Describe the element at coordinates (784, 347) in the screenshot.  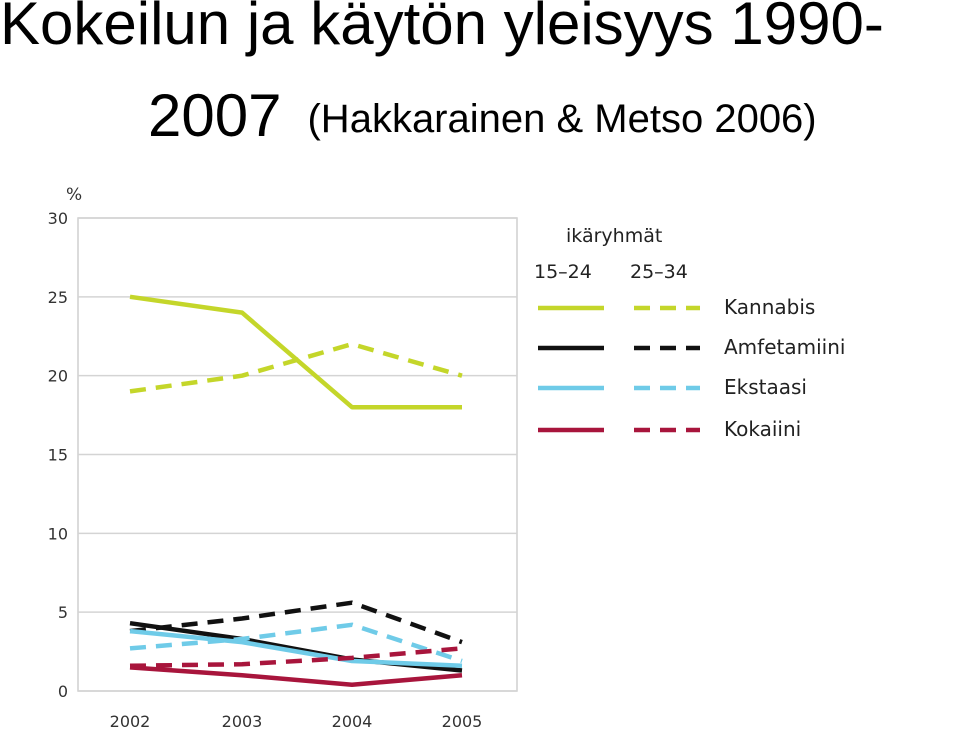
I see `legend-label-amfetamiini: Amfetamiini` at that location.